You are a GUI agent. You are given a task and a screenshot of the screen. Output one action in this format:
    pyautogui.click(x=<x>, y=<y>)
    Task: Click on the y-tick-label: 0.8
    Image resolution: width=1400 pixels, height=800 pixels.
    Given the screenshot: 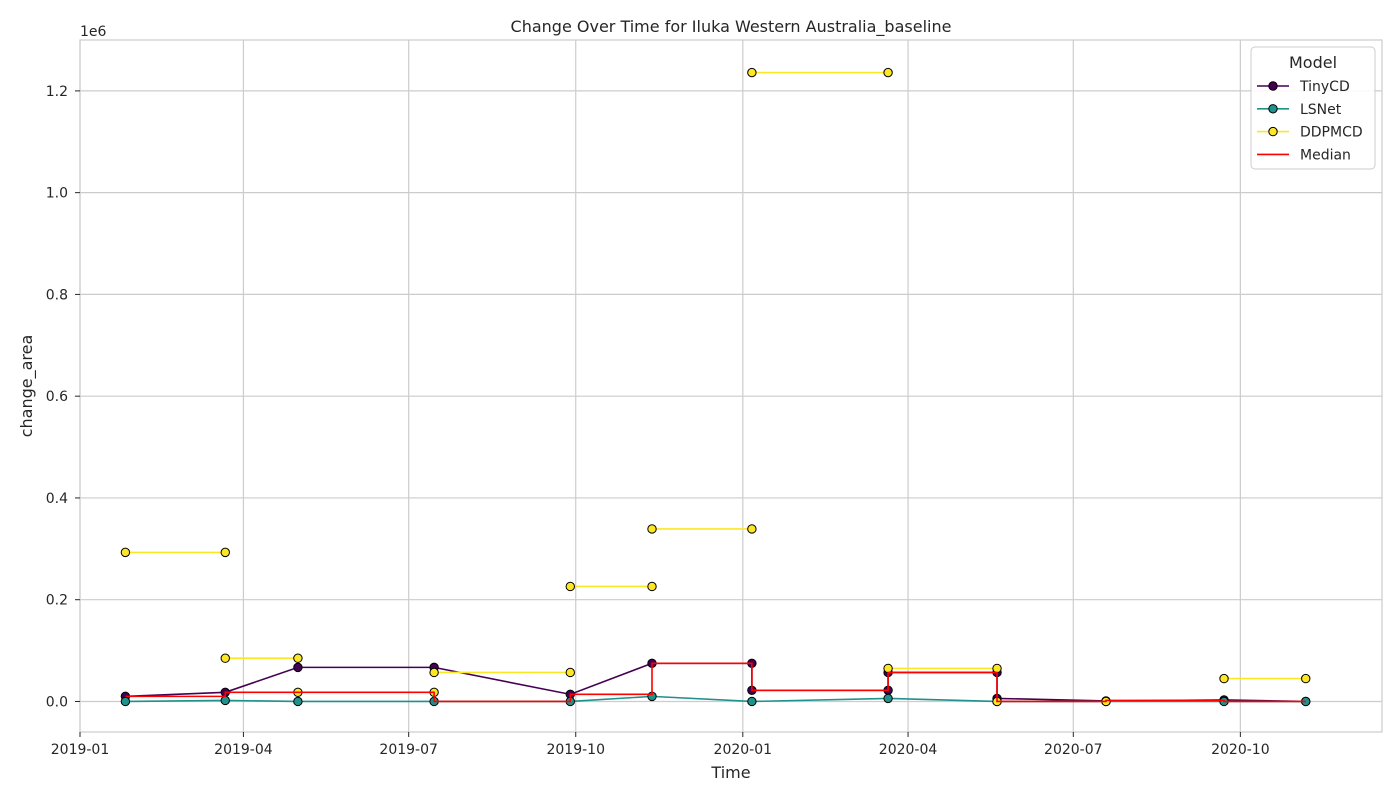 What is the action you would take?
    pyautogui.click(x=57, y=295)
    